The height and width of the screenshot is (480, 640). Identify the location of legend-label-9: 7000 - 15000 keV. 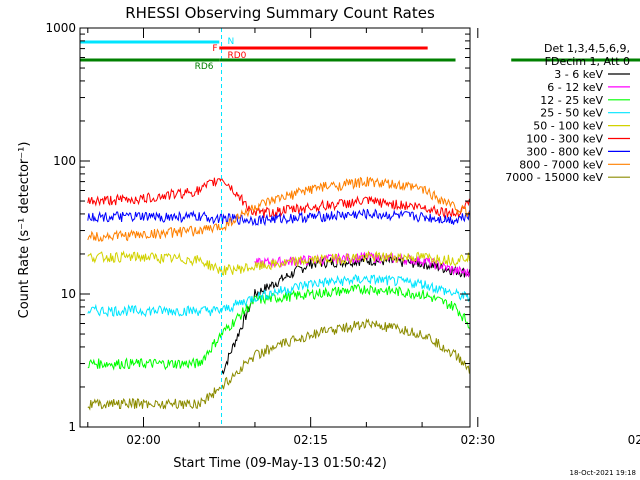
(554, 177).